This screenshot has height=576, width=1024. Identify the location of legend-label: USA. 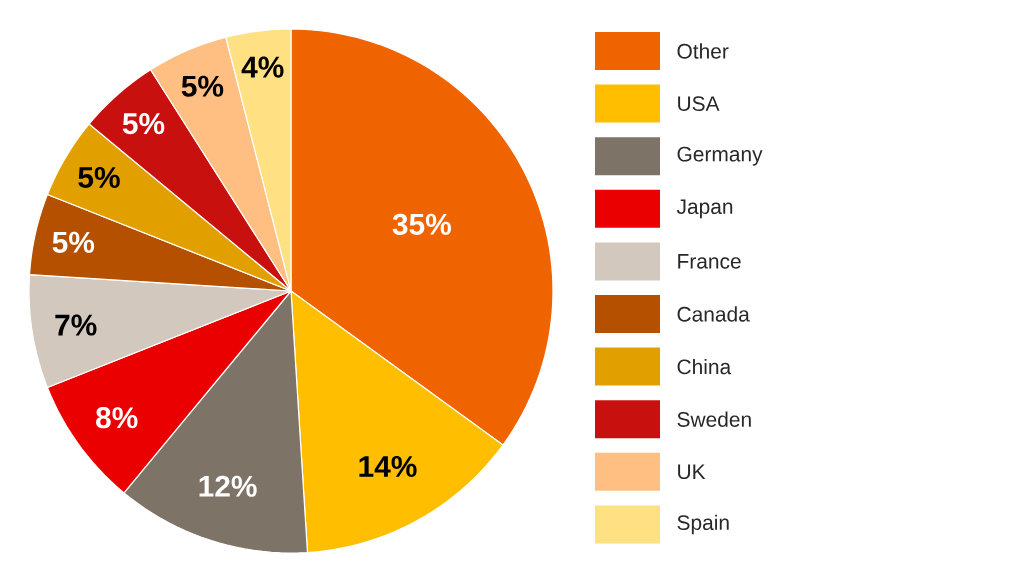
(699, 103).